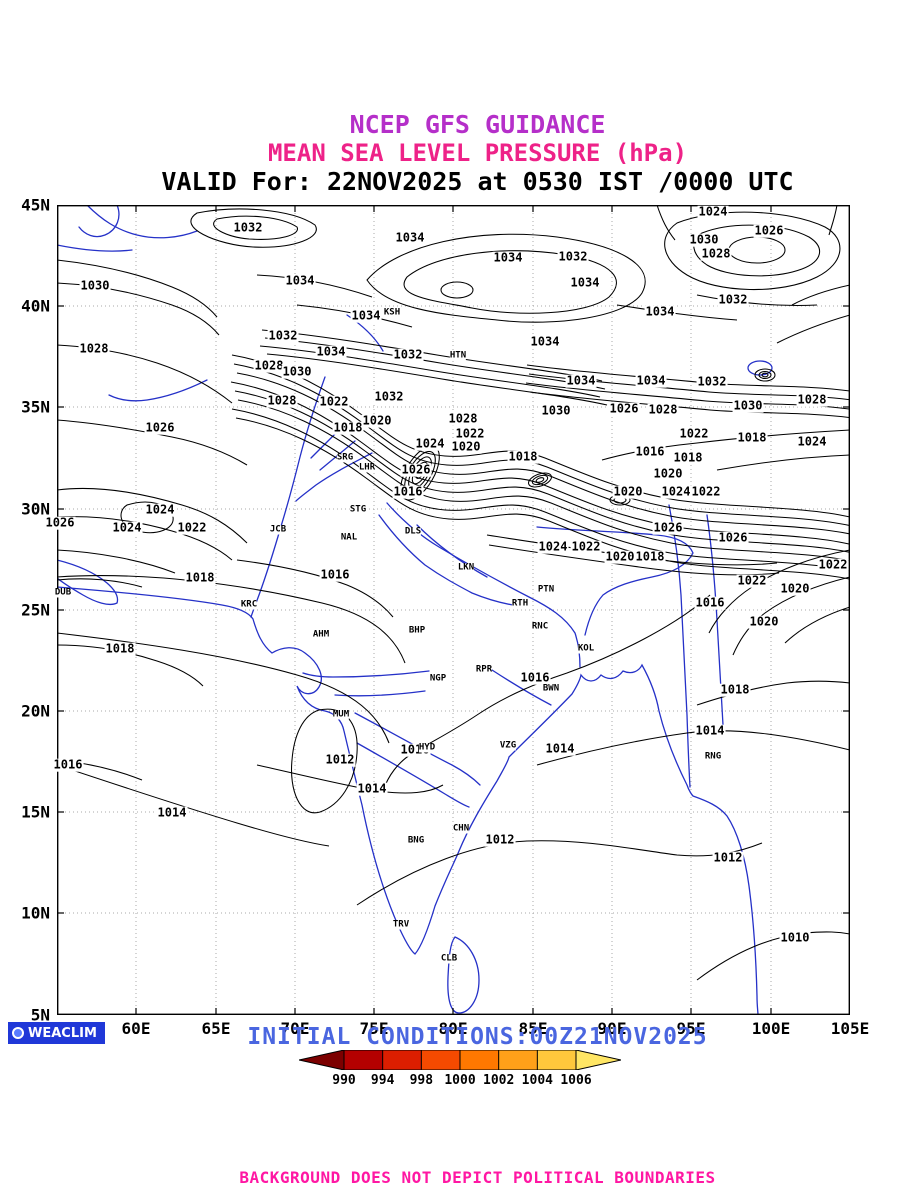 This screenshot has height=1200, width=900. Describe the element at coordinates (366, 674) in the screenshot. I see `river-narmada` at that location.